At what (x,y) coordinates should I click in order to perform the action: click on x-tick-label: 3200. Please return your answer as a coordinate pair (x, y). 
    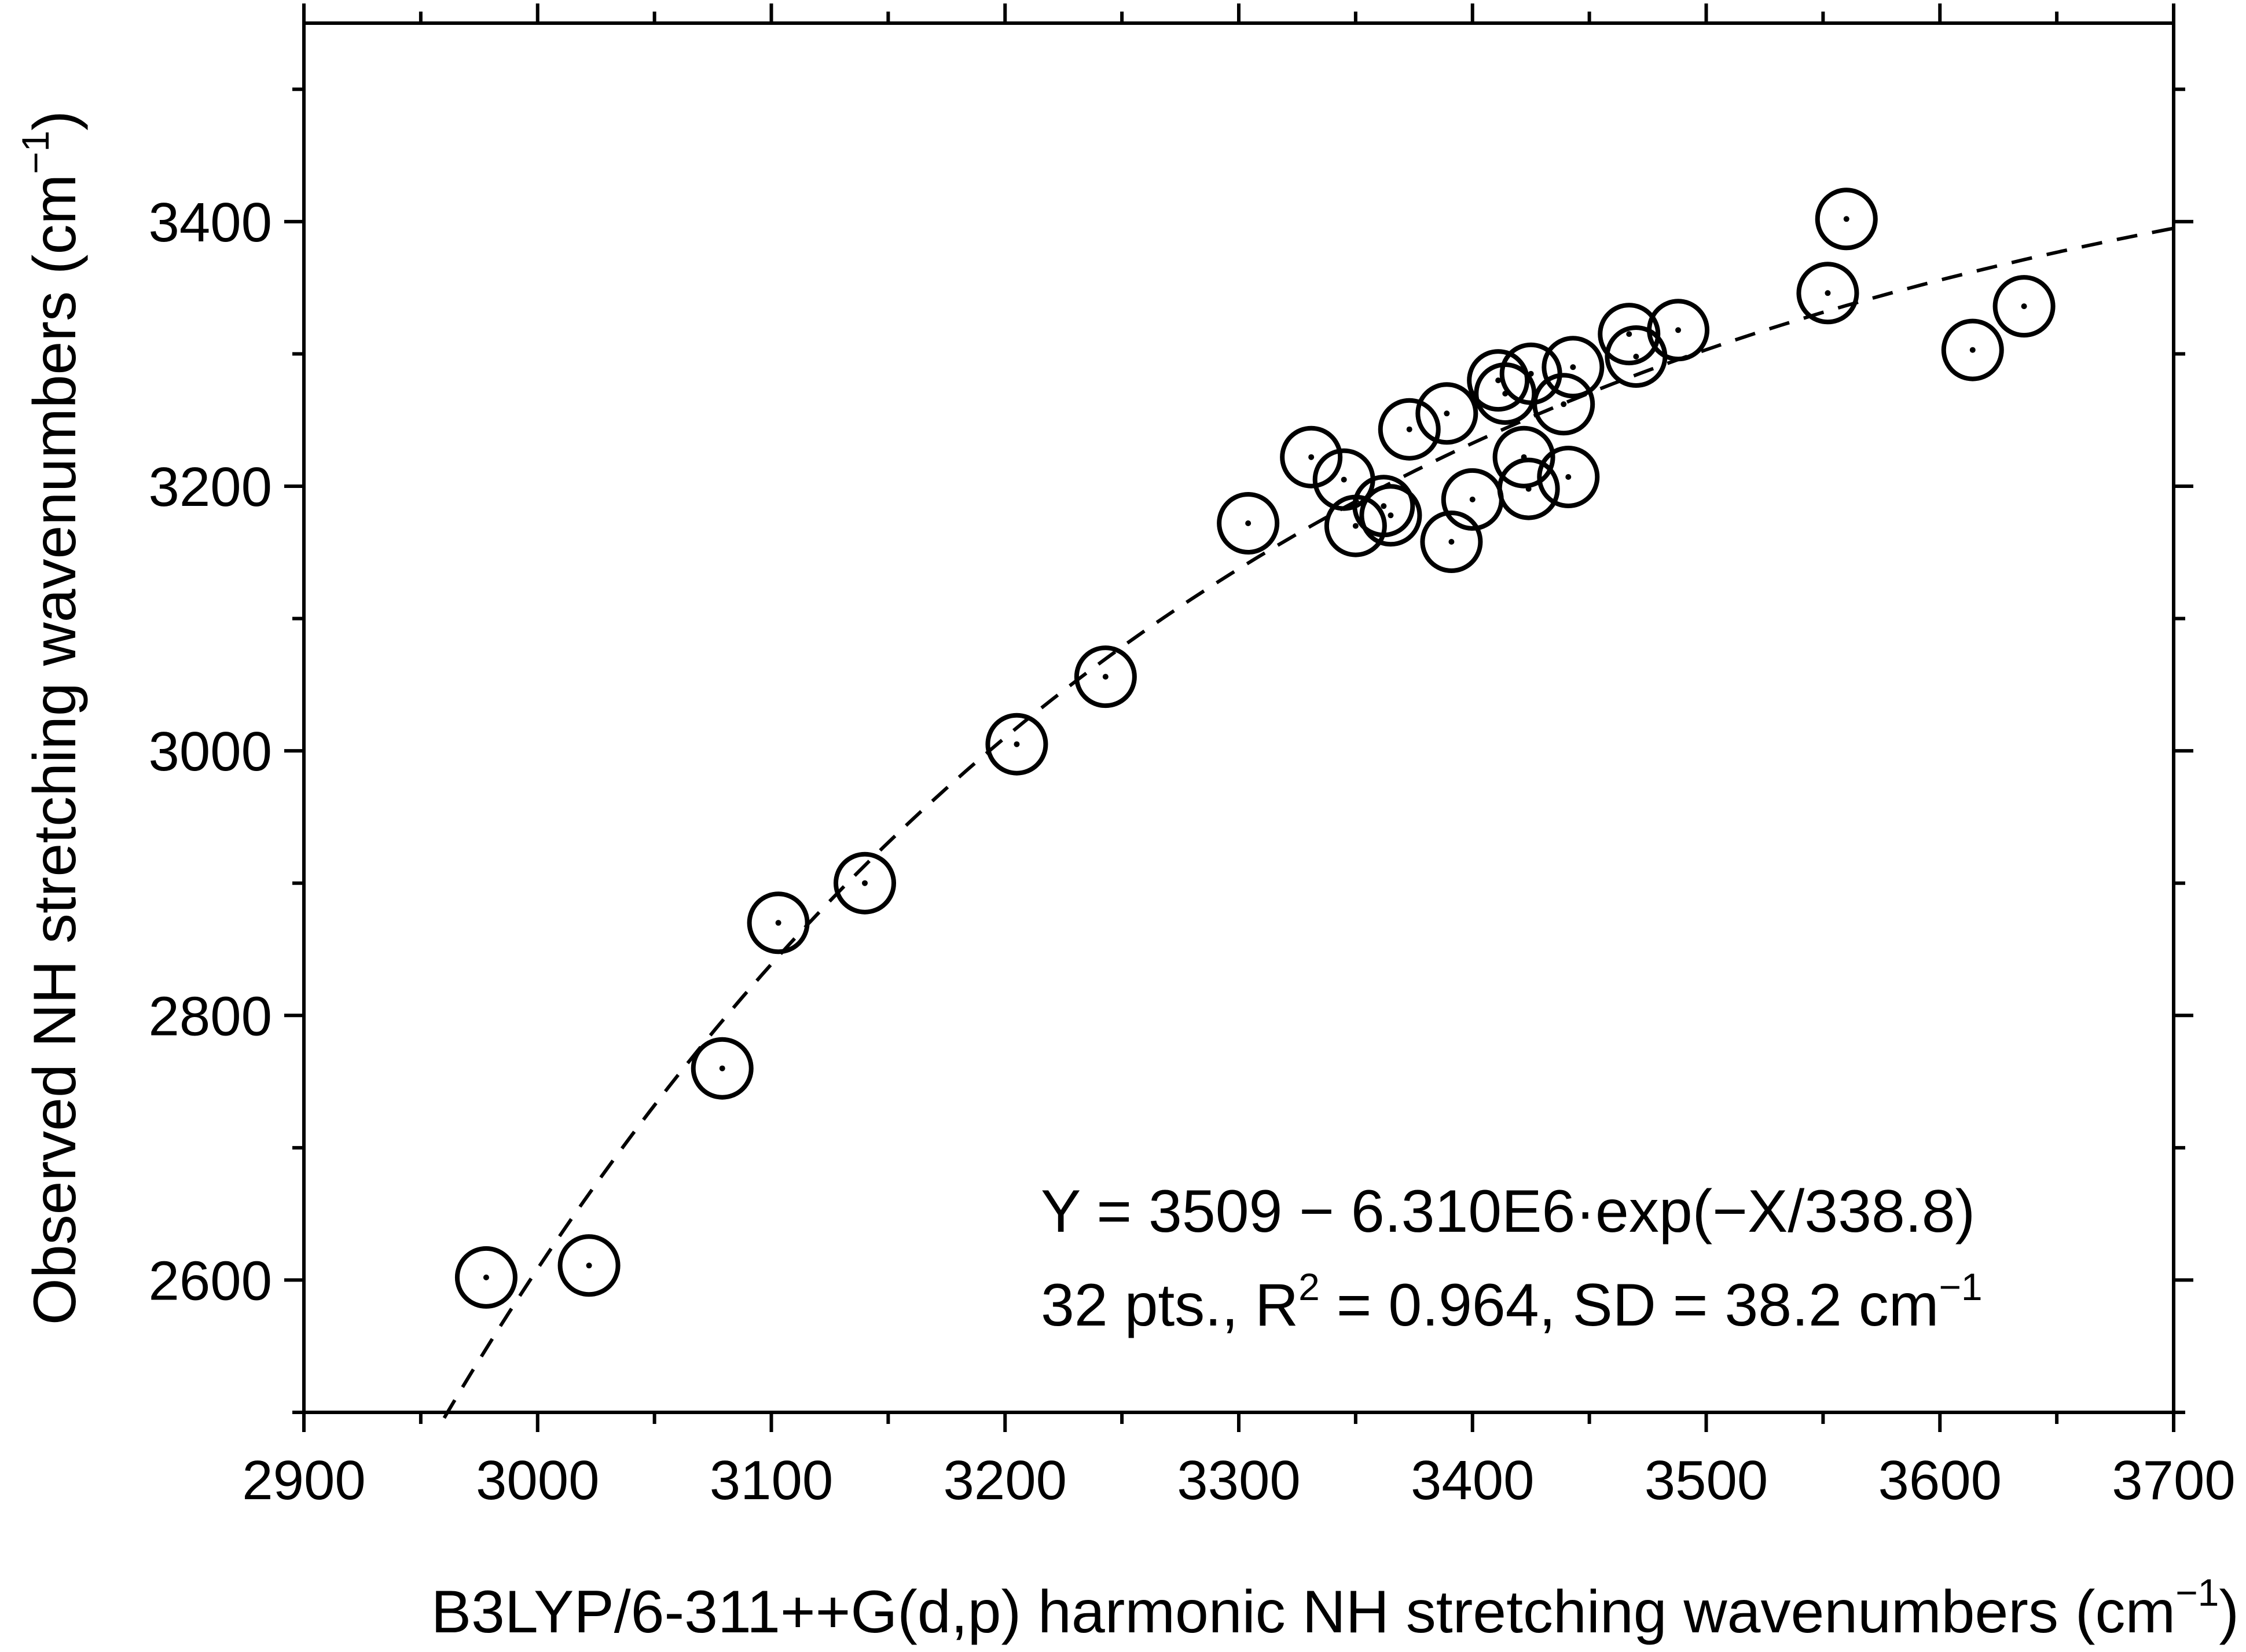
    Looking at the image, I should click on (1005, 1480).